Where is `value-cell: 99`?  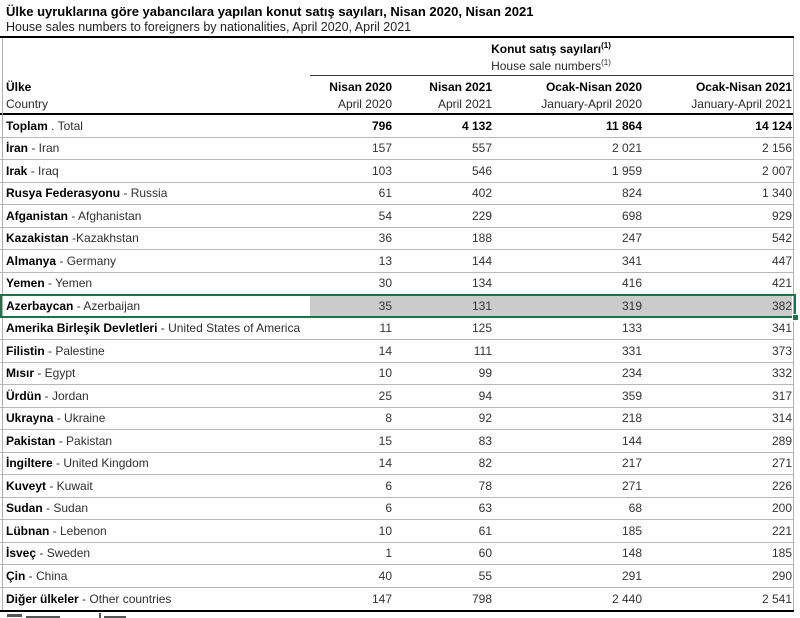 value-cell: 99 is located at coordinates (485, 373).